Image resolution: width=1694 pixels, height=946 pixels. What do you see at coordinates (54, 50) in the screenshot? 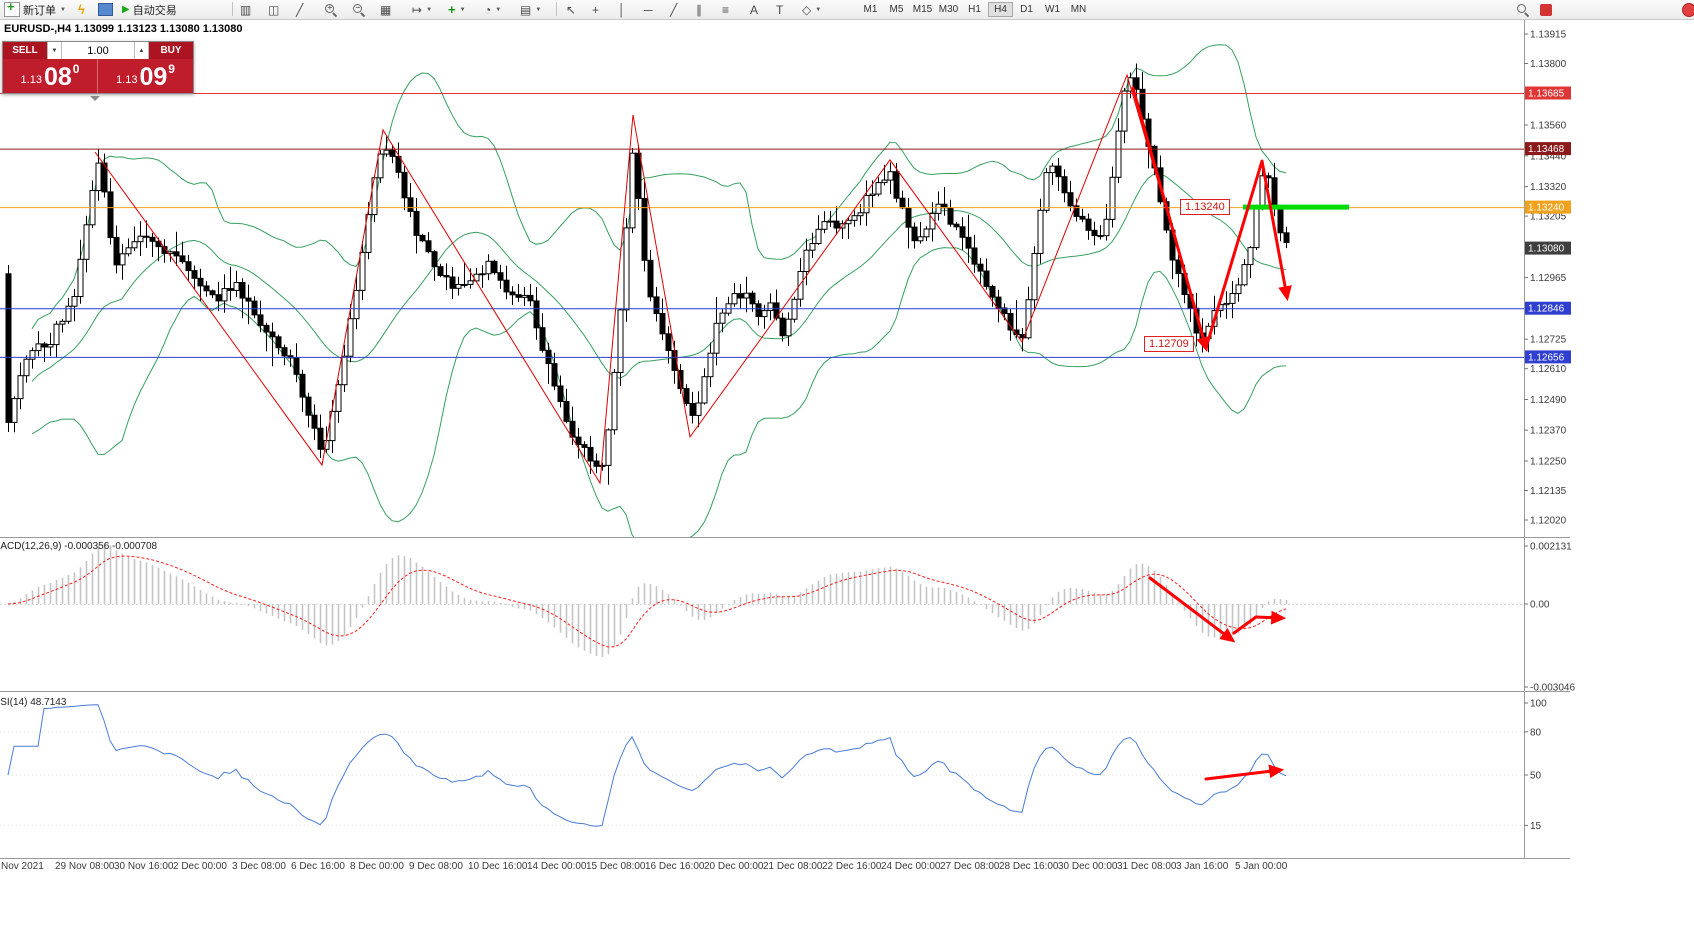
I see `volume-down-button: ▼` at bounding box center [54, 50].